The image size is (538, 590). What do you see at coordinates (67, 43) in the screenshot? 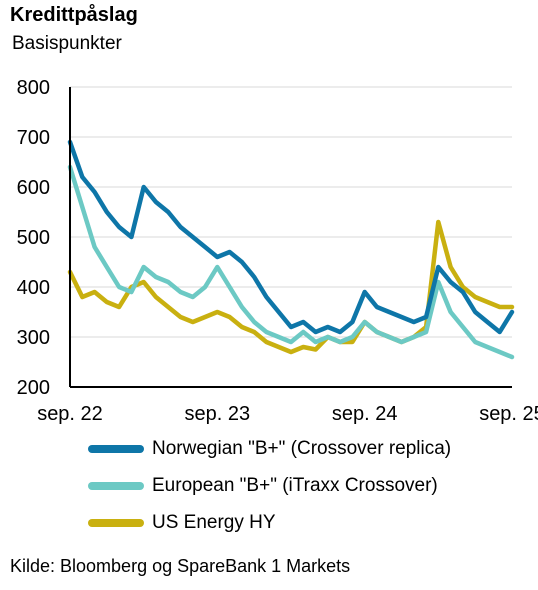
I see `chart-subtitle: Basispunkter` at bounding box center [67, 43].